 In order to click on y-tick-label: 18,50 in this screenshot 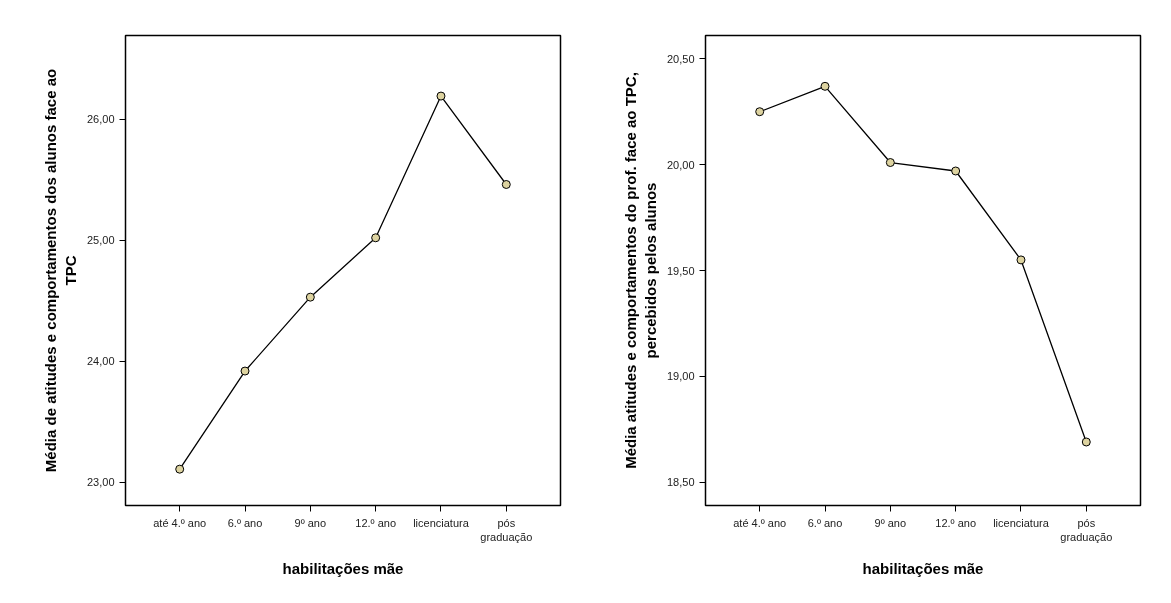, I will do `click(680, 482)`.